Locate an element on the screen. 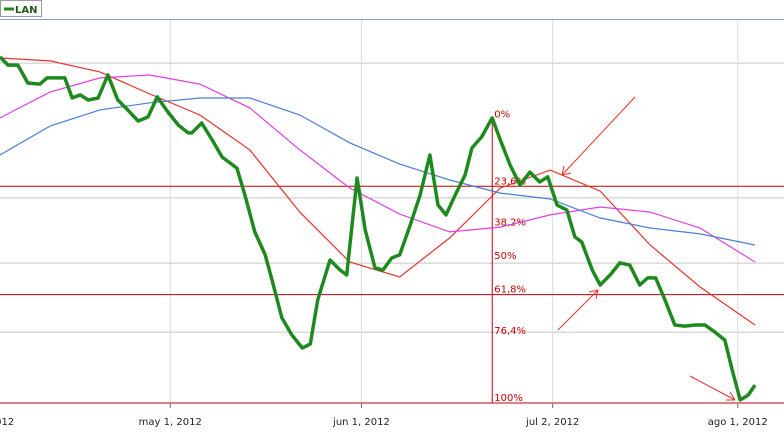  legend-label: LAN is located at coordinates (26, 10).